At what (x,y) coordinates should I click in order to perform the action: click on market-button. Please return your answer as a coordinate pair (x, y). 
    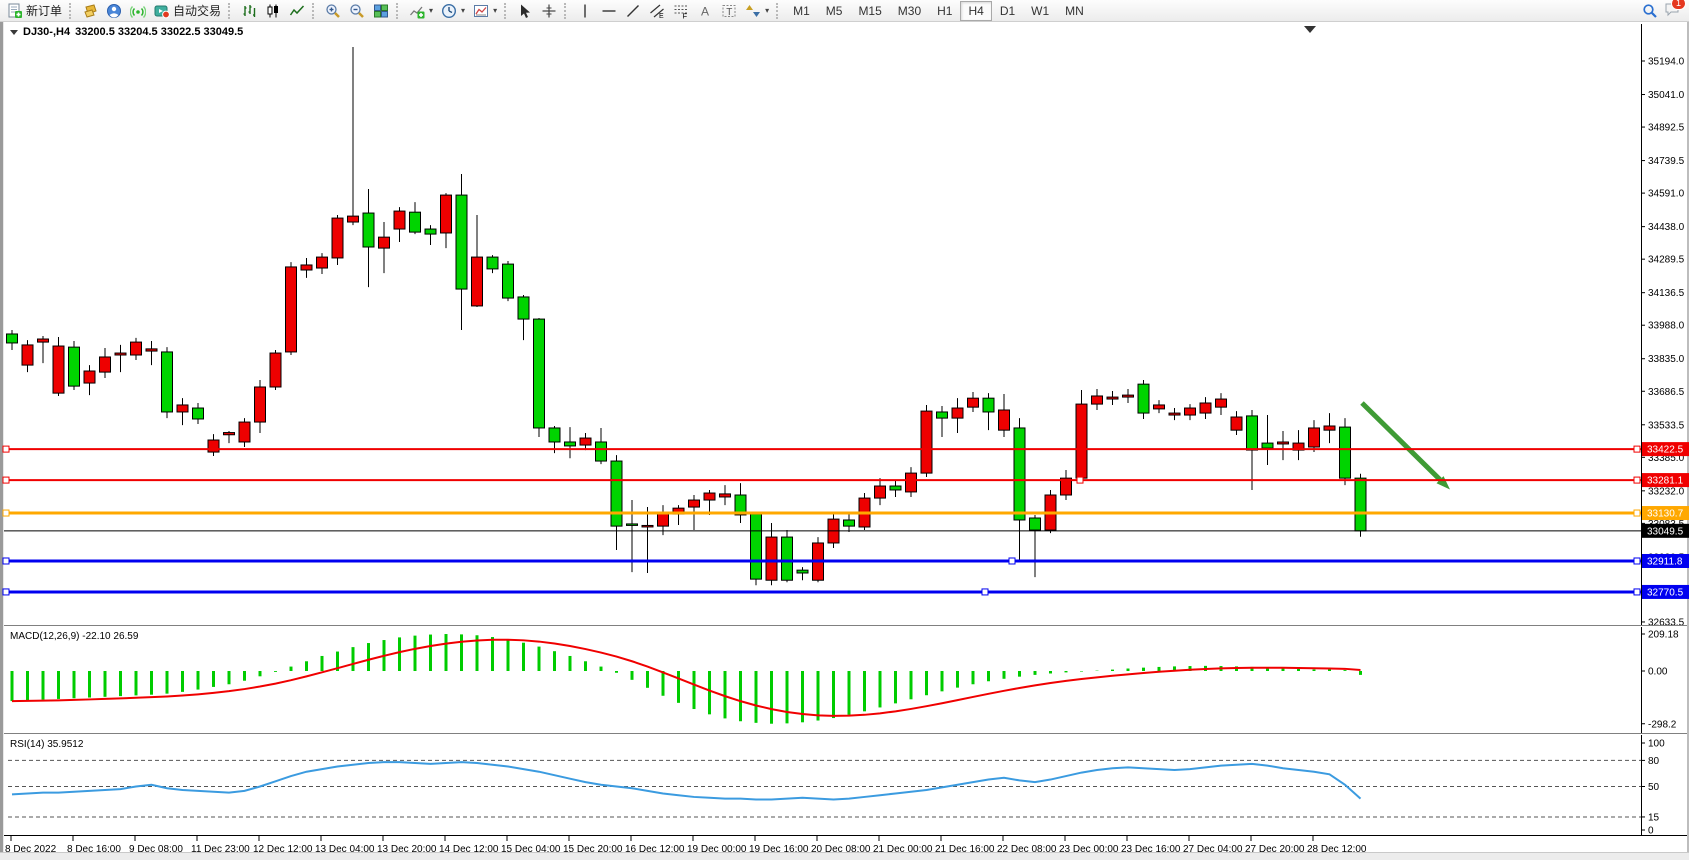
    Looking at the image, I should click on (90, 11).